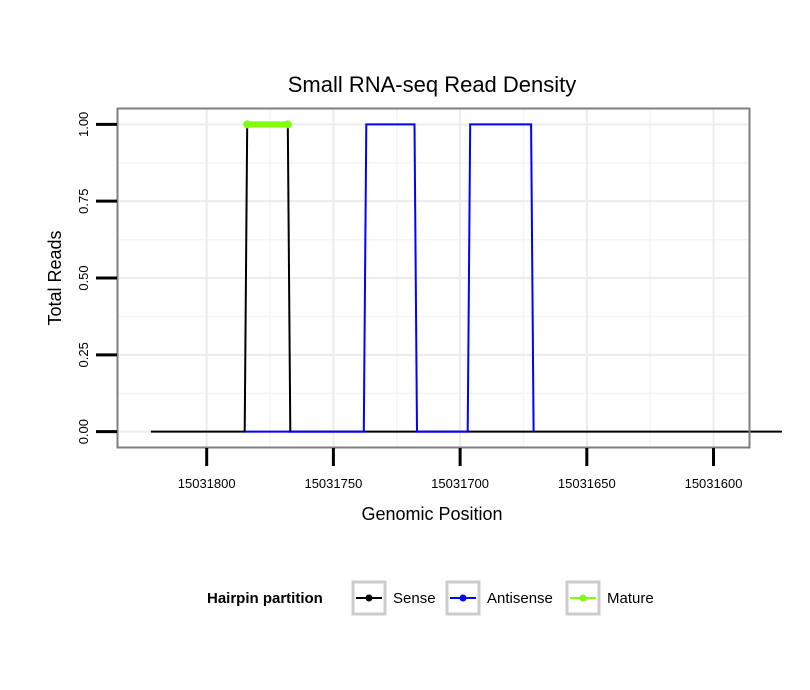 This screenshot has width=810, height=690. Describe the element at coordinates (630, 598) in the screenshot. I see `legend-label: Mature` at that location.